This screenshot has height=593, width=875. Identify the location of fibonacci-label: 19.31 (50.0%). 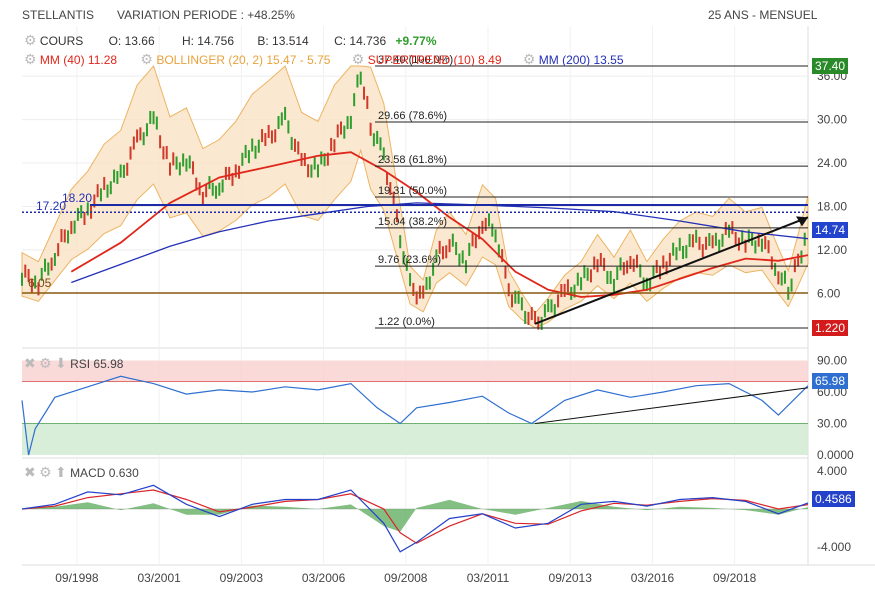
(412, 191).